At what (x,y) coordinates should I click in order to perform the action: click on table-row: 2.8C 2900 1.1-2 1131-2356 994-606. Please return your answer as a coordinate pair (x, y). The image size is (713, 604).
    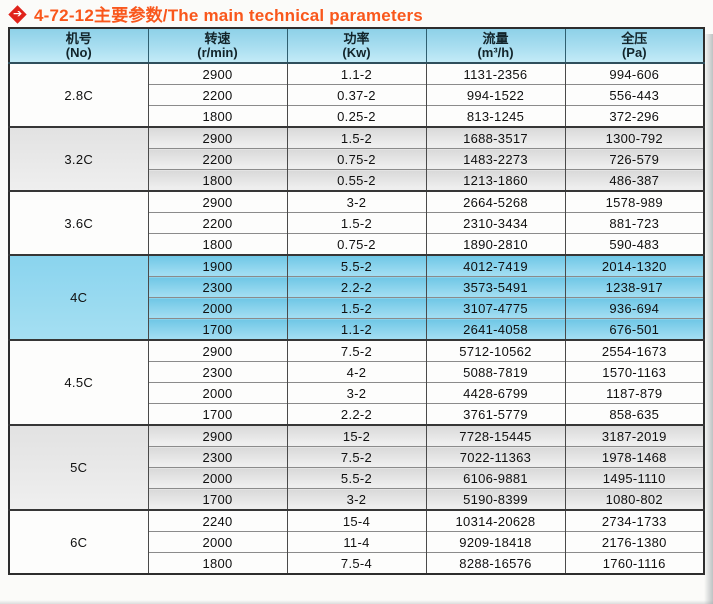
    Looking at the image, I should click on (356, 94).